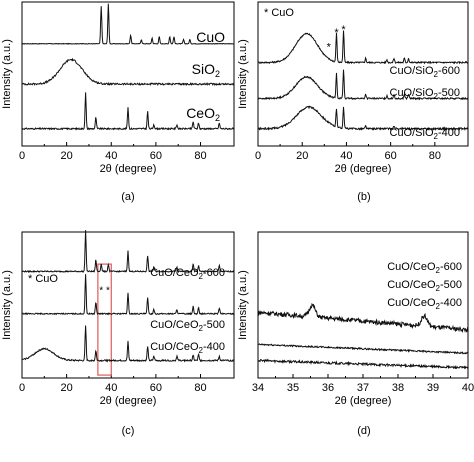 This screenshot has width=474, height=462. I want to click on series-label: CuO/SiO2-500, so click(425, 94).